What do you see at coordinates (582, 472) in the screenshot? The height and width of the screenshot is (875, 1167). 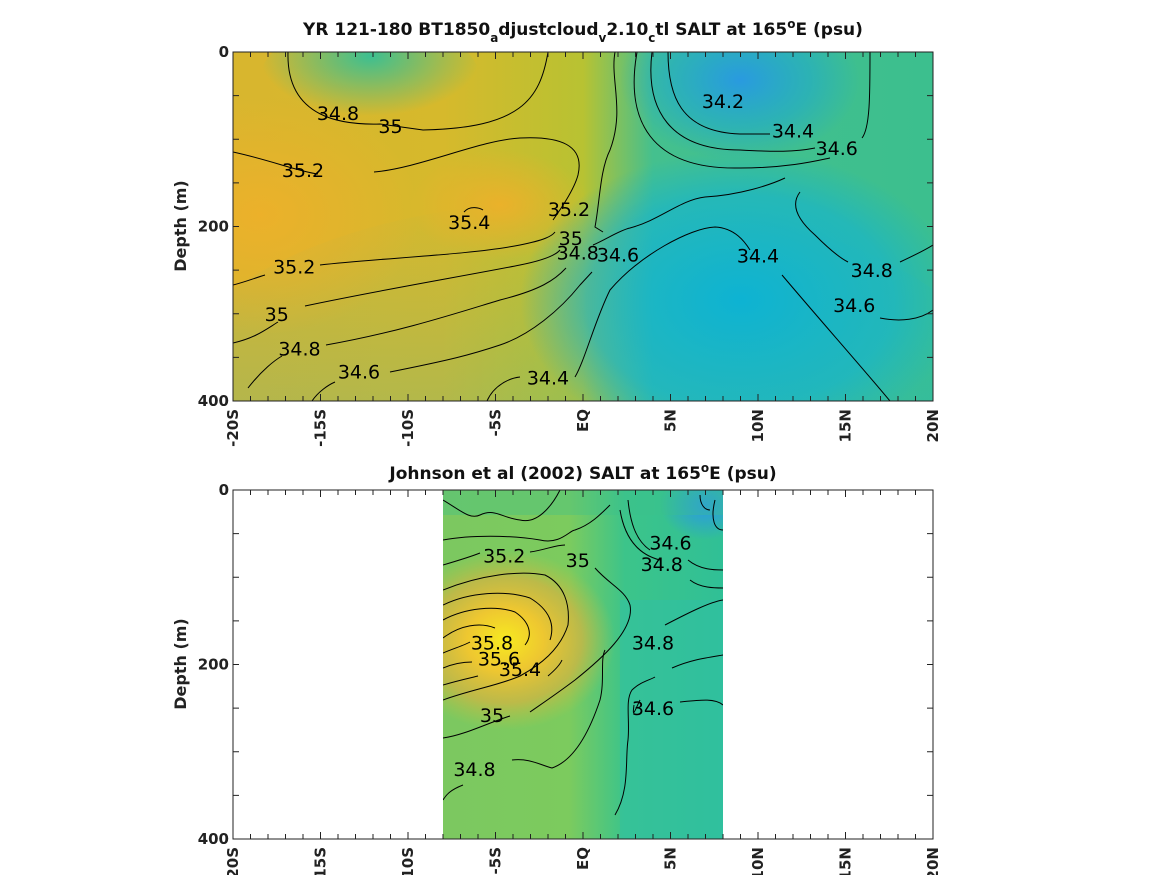 I see `chart-title-2: Johnson et al (2002) SALT at 165oE (psu)` at bounding box center [582, 472].